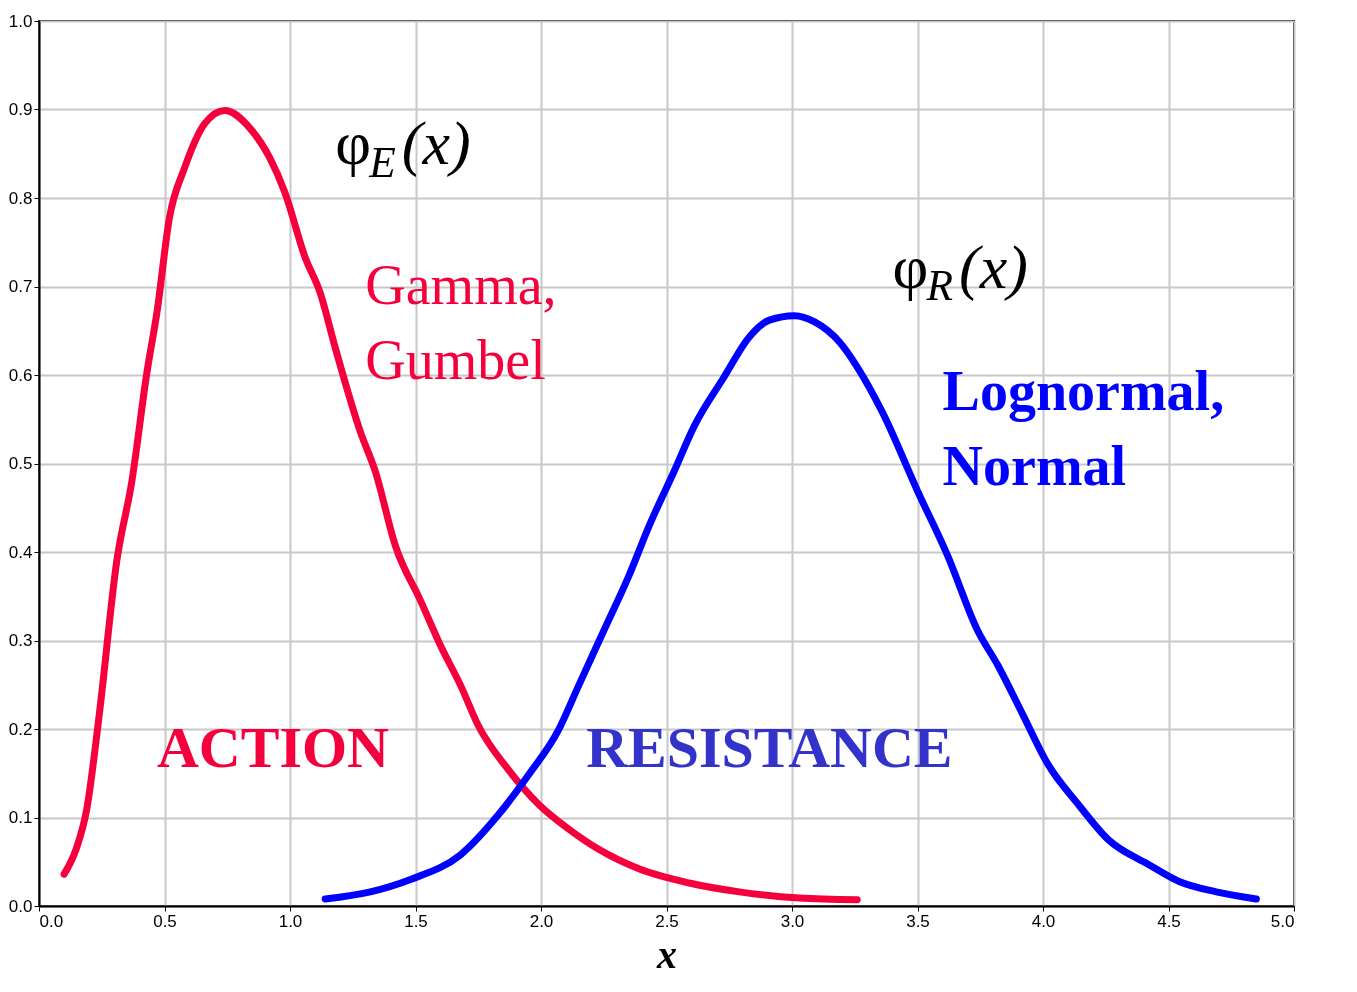 The image size is (1357, 992). What do you see at coordinates (165, 921) in the screenshot?
I see `x-tick-label: 0.5` at bounding box center [165, 921].